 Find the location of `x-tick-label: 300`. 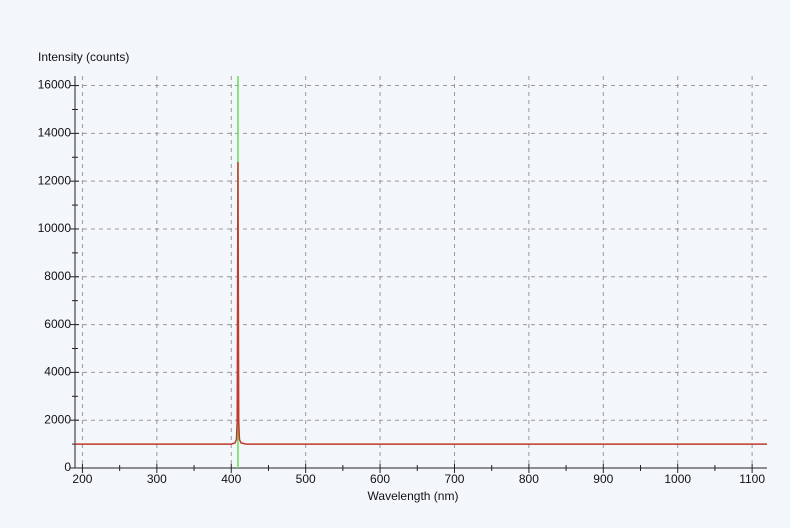

x-tick-label: 300 is located at coordinates (157, 479).